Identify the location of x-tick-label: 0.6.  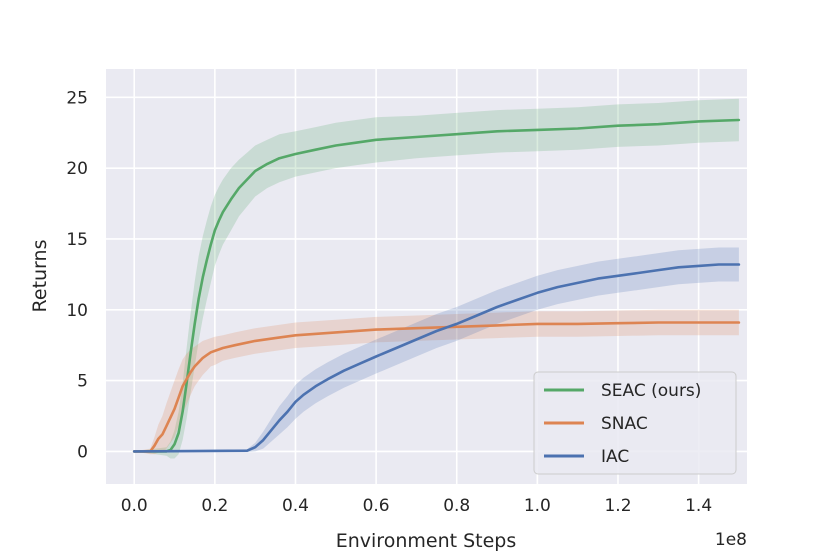
(376, 506).